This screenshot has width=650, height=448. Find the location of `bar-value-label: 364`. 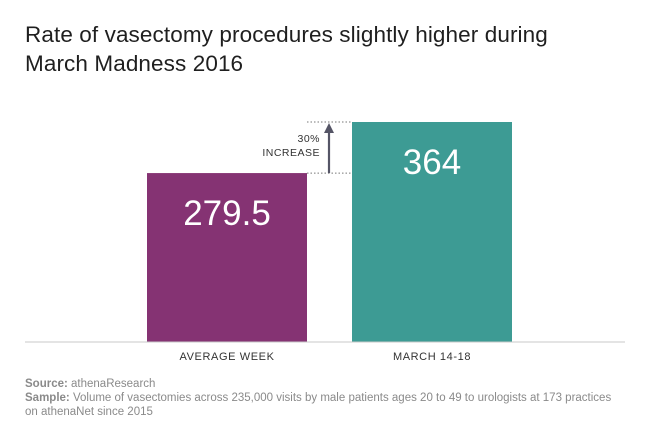

bar-value-label: 364 is located at coordinates (432, 162).